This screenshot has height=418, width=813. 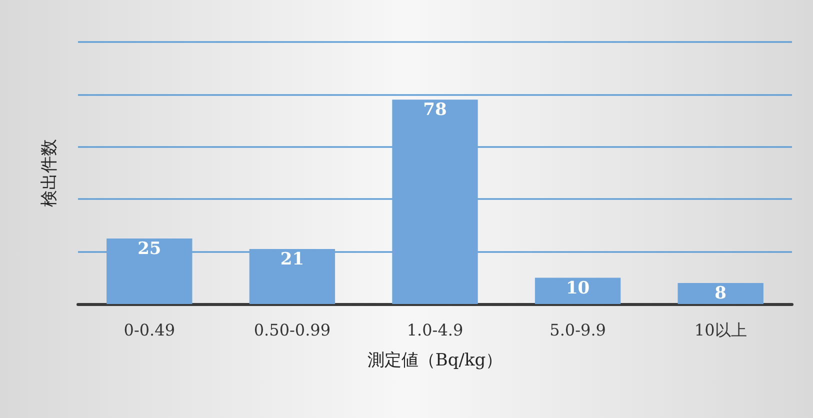 I want to click on data-label: 8, so click(x=720, y=294).